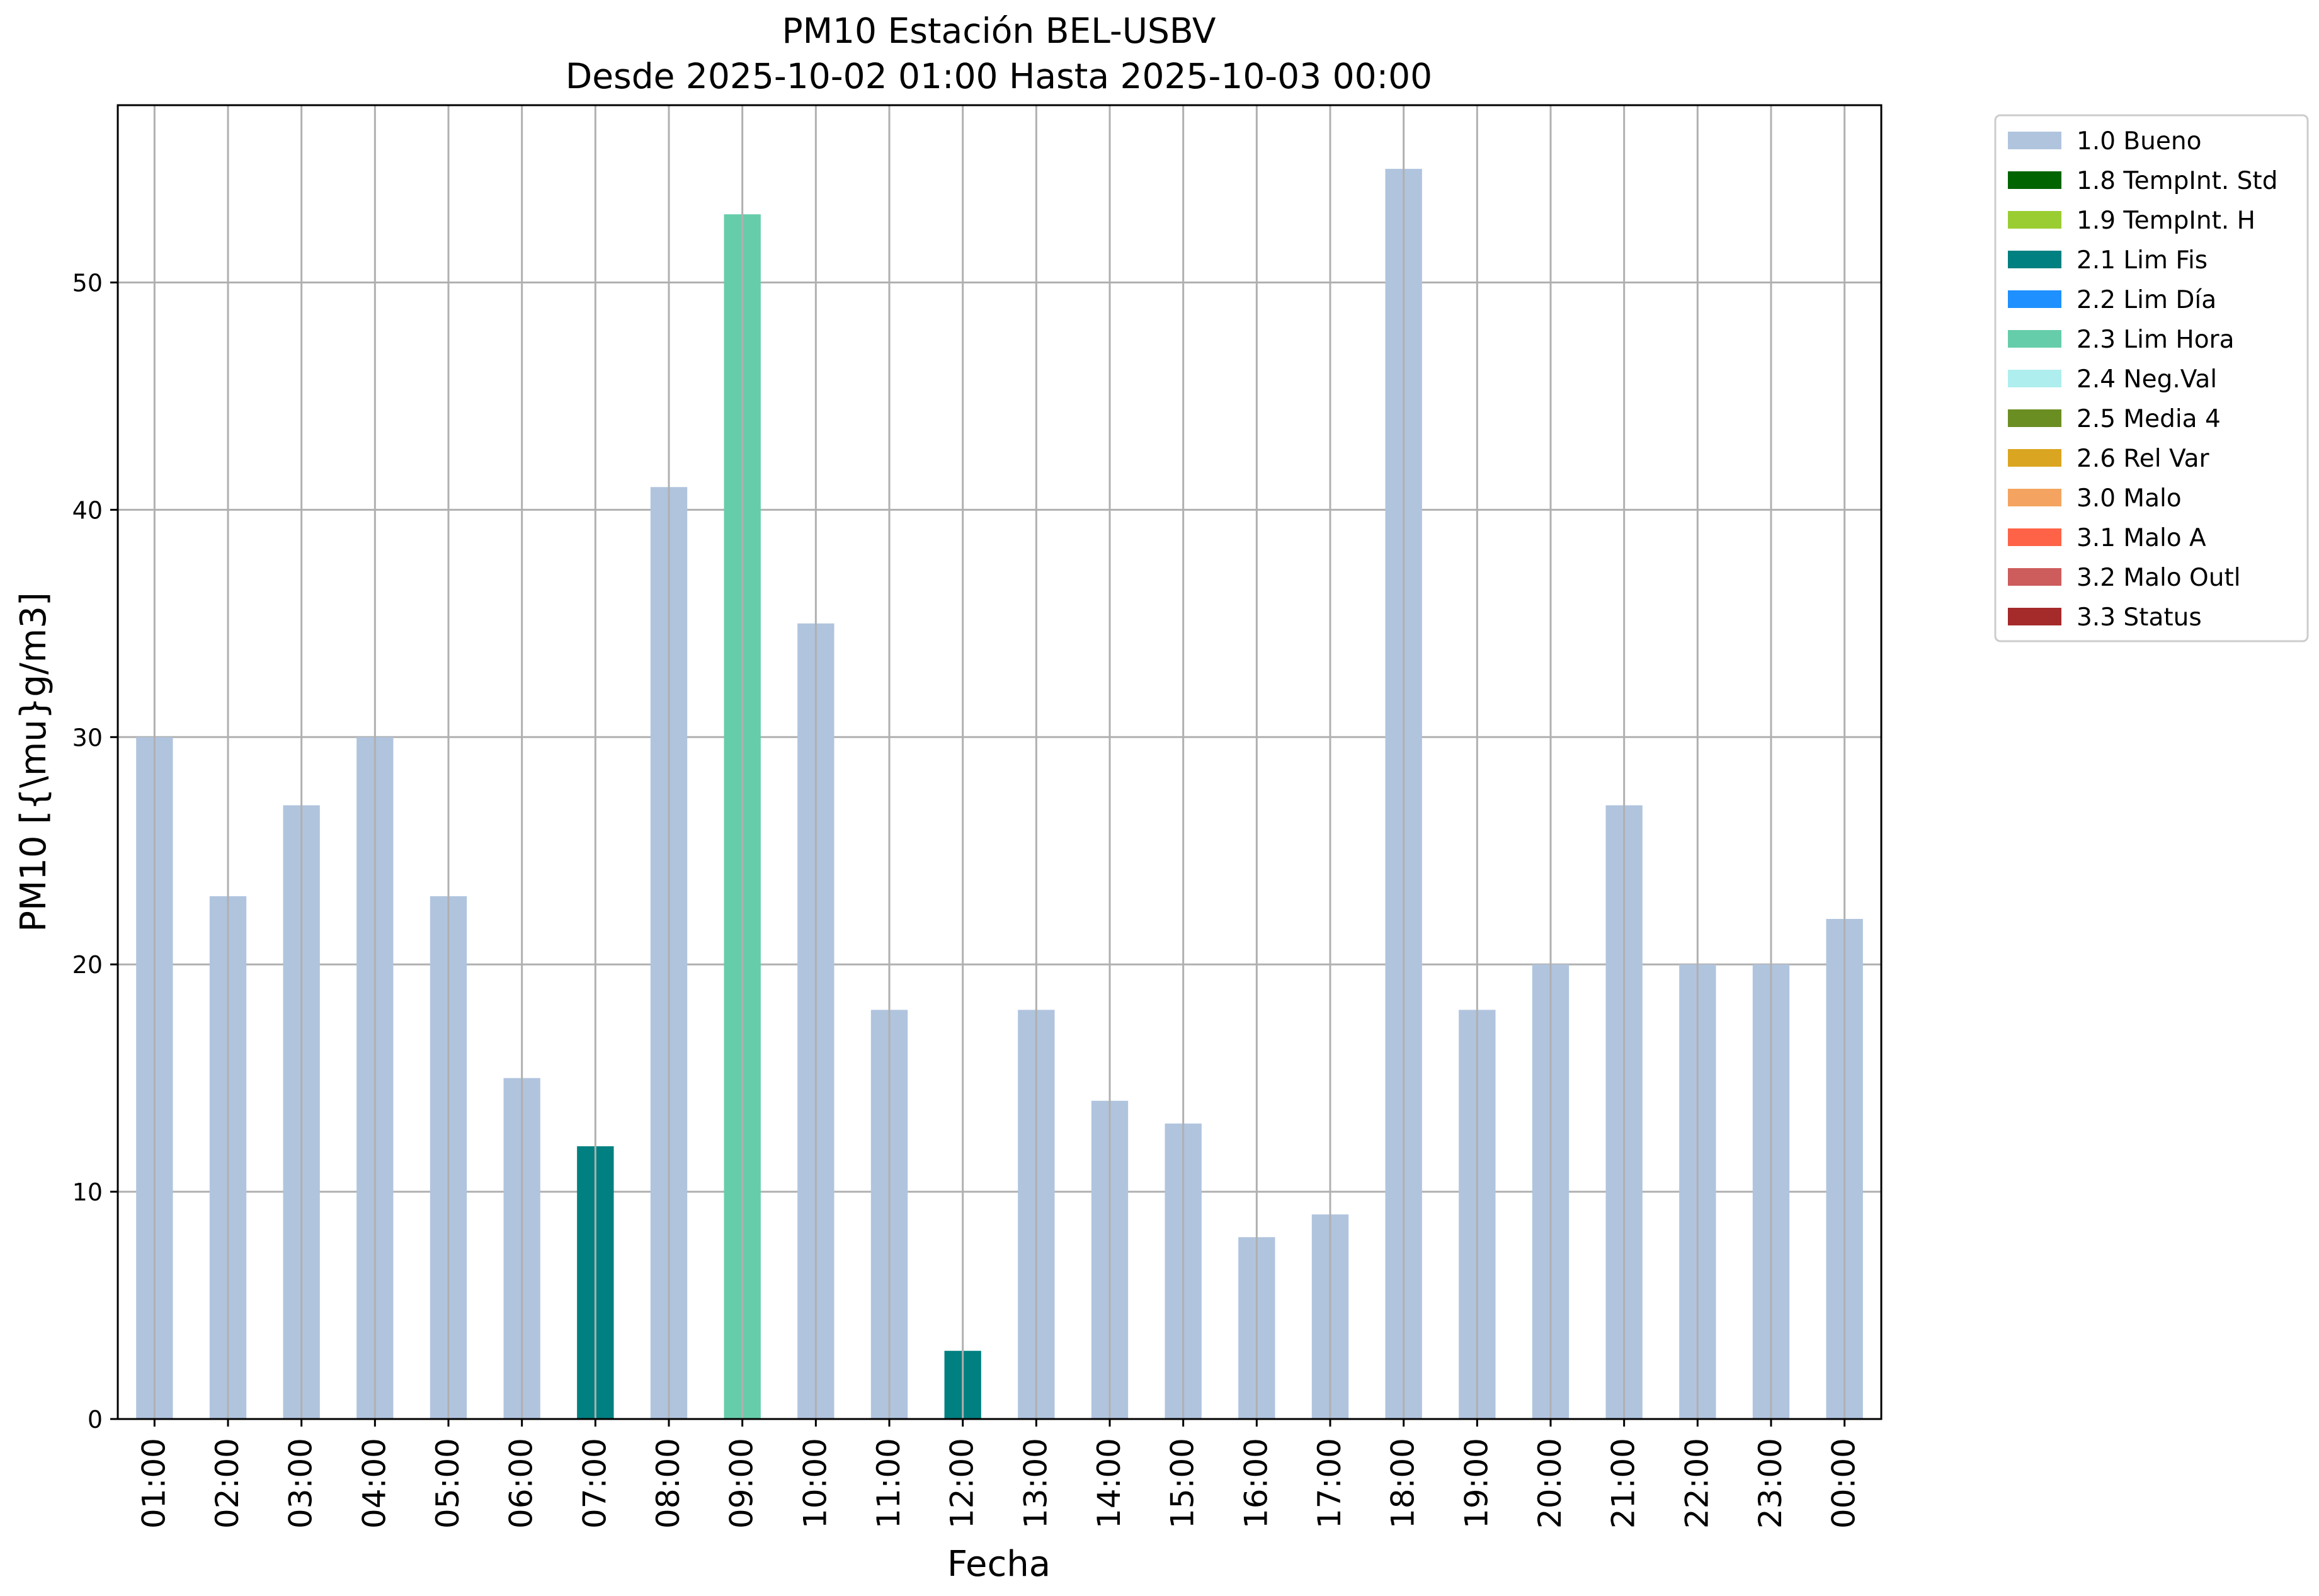  What do you see at coordinates (2143, 459) in the screenshot?
I see `legend-label: 2.6 Rel Var` at bounding box center [2143, 459].